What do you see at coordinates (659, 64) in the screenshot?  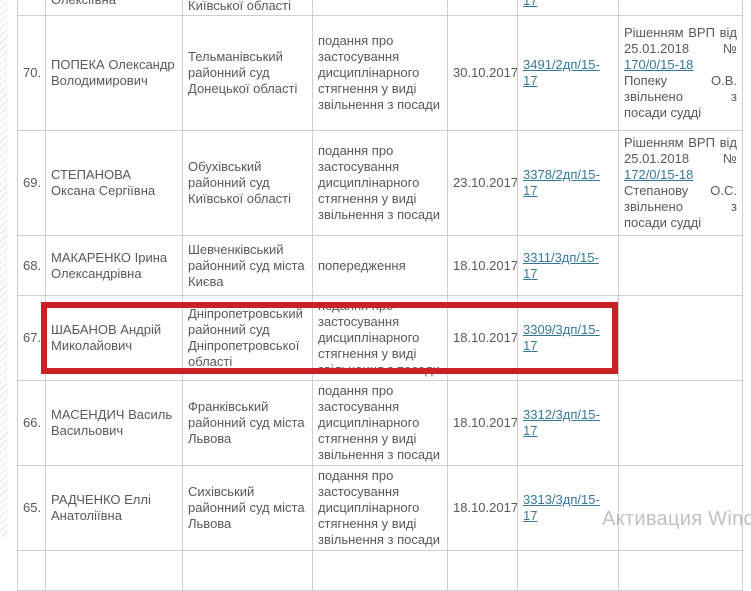 I see `note-decision-link: 170/0/15-18` at bounding box center [659, 64].